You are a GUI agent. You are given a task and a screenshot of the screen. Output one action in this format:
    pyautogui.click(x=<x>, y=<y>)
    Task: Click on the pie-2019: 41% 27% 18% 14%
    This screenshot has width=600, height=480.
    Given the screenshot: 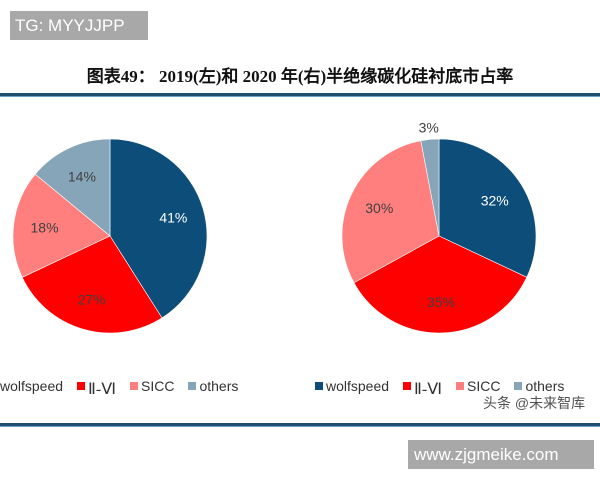 What is the action you would take?
    pyautogui.click(x=110, y=236)
    